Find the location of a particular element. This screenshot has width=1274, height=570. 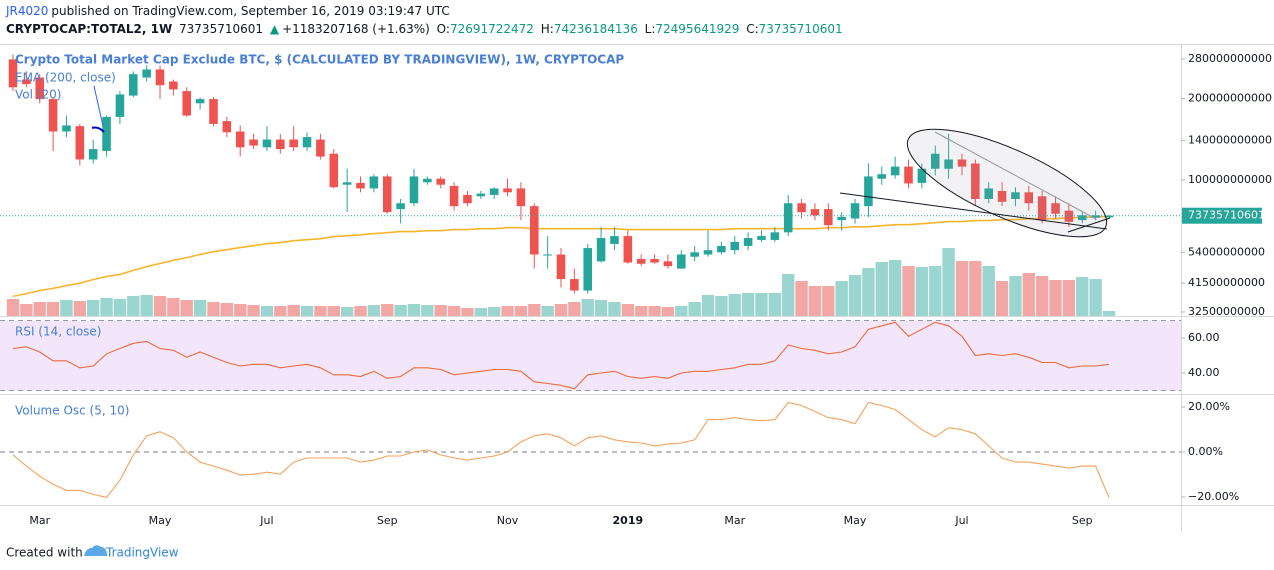

rsi-band is located at coordinates (590, 355).